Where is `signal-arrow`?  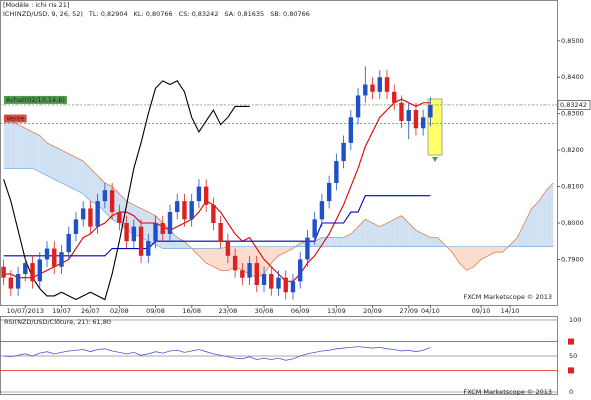 signal-arrow is located at coordinates (435, 159).